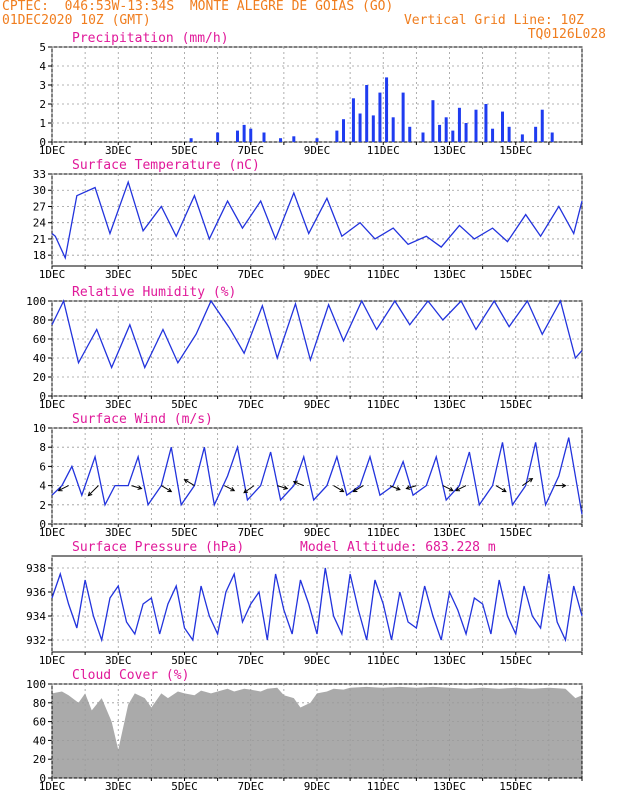 The image size is (618, 800). I want to click on panel-title: Surface Temperature (nC), so click(166, 165).